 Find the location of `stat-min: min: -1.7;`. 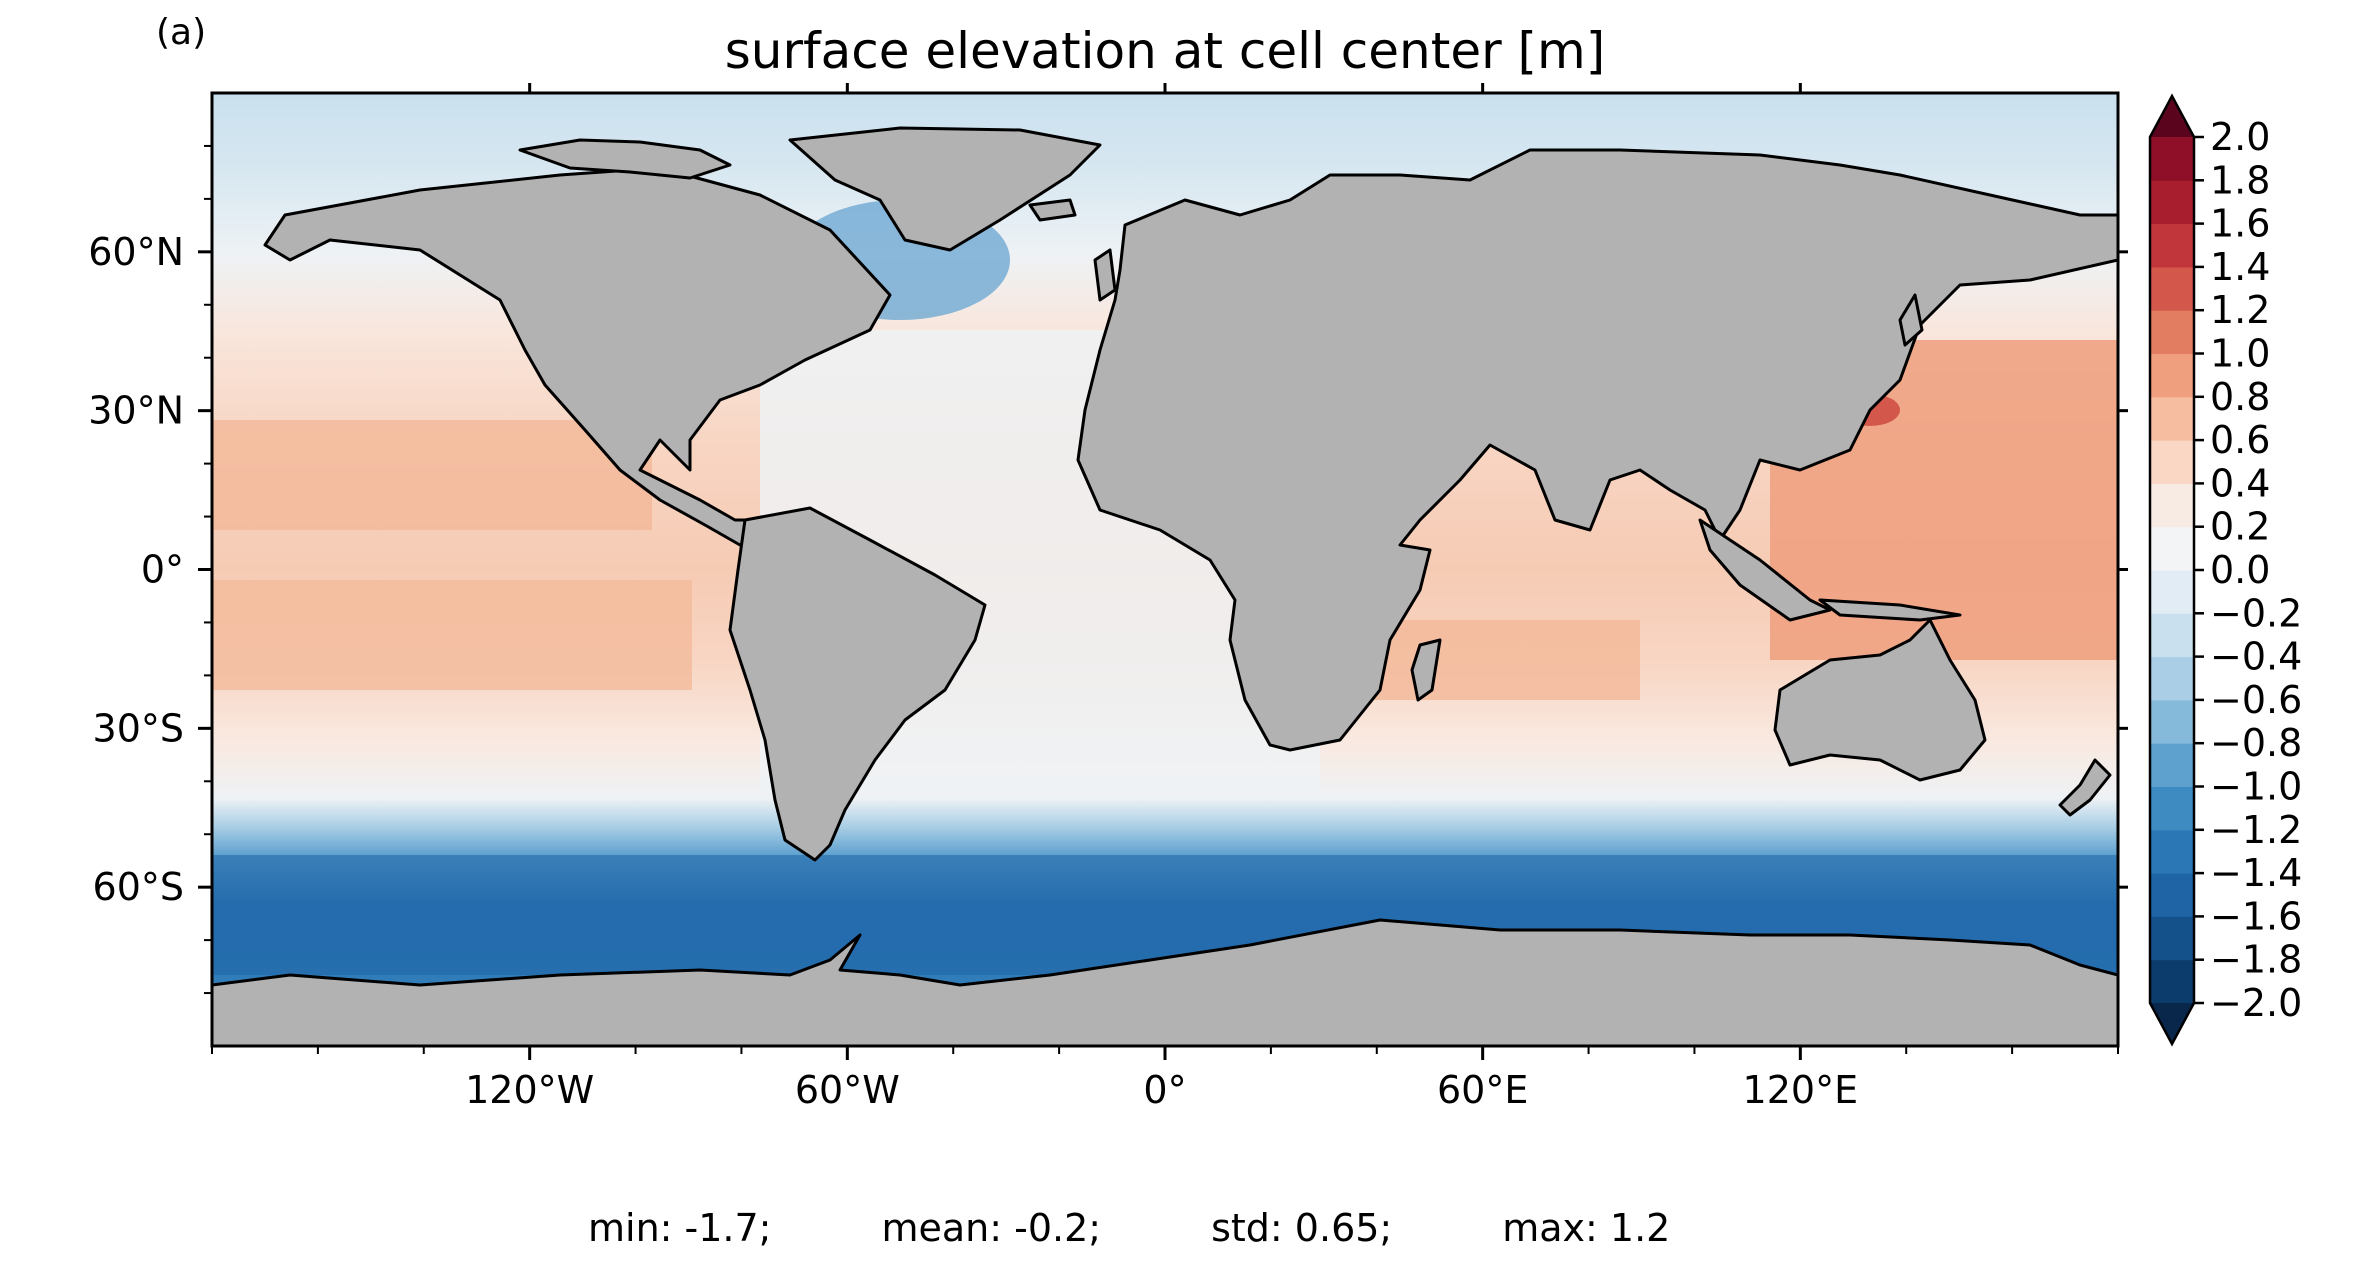

stat-min: min: -1.7; is located at coordinates (680, 1228).